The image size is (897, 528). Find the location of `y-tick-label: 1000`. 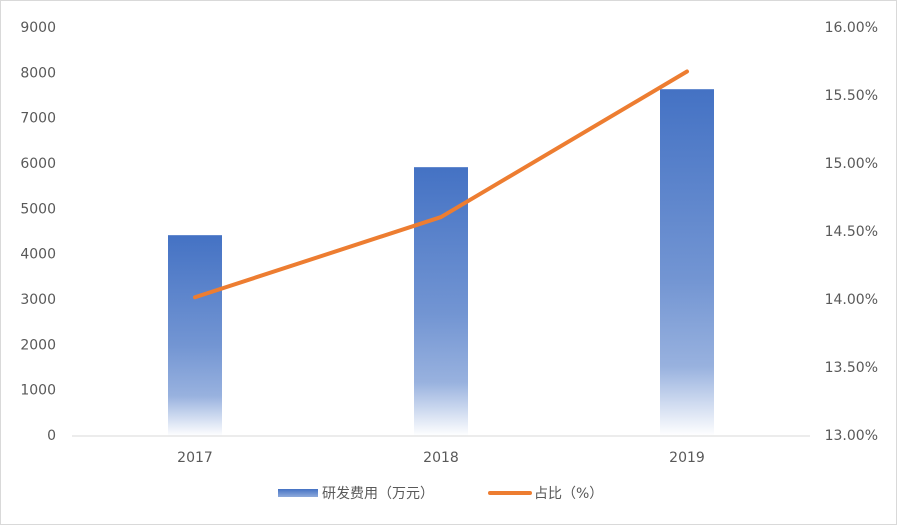

y-tick-label: 1000 is located at coordinates (38, 391).